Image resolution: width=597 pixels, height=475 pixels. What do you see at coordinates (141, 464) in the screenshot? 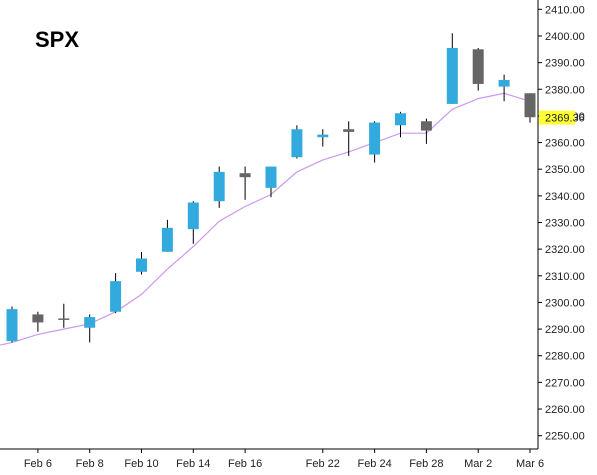
I see `x-tick-label: Feb 10` at bounding box center [141, 464].